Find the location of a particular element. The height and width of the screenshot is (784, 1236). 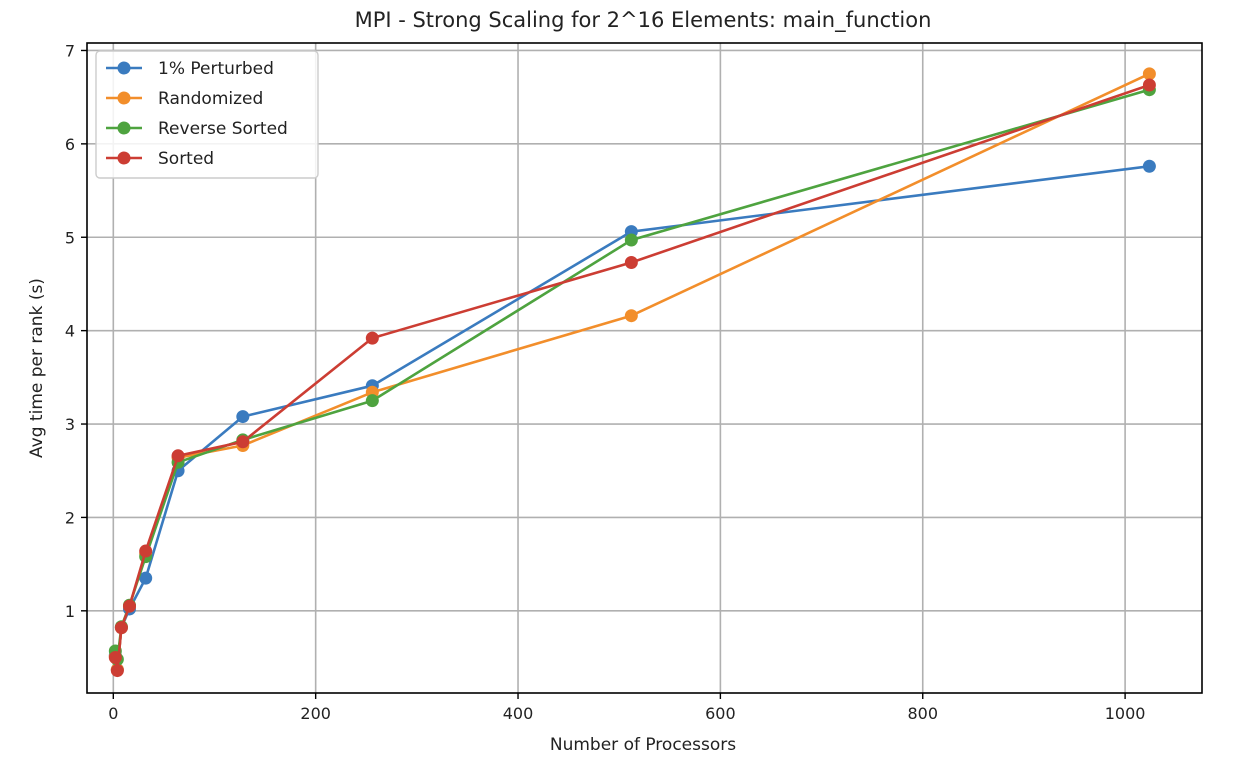

y-axis-label: Avg time per rank (s) is located at coordinates (37, 368).